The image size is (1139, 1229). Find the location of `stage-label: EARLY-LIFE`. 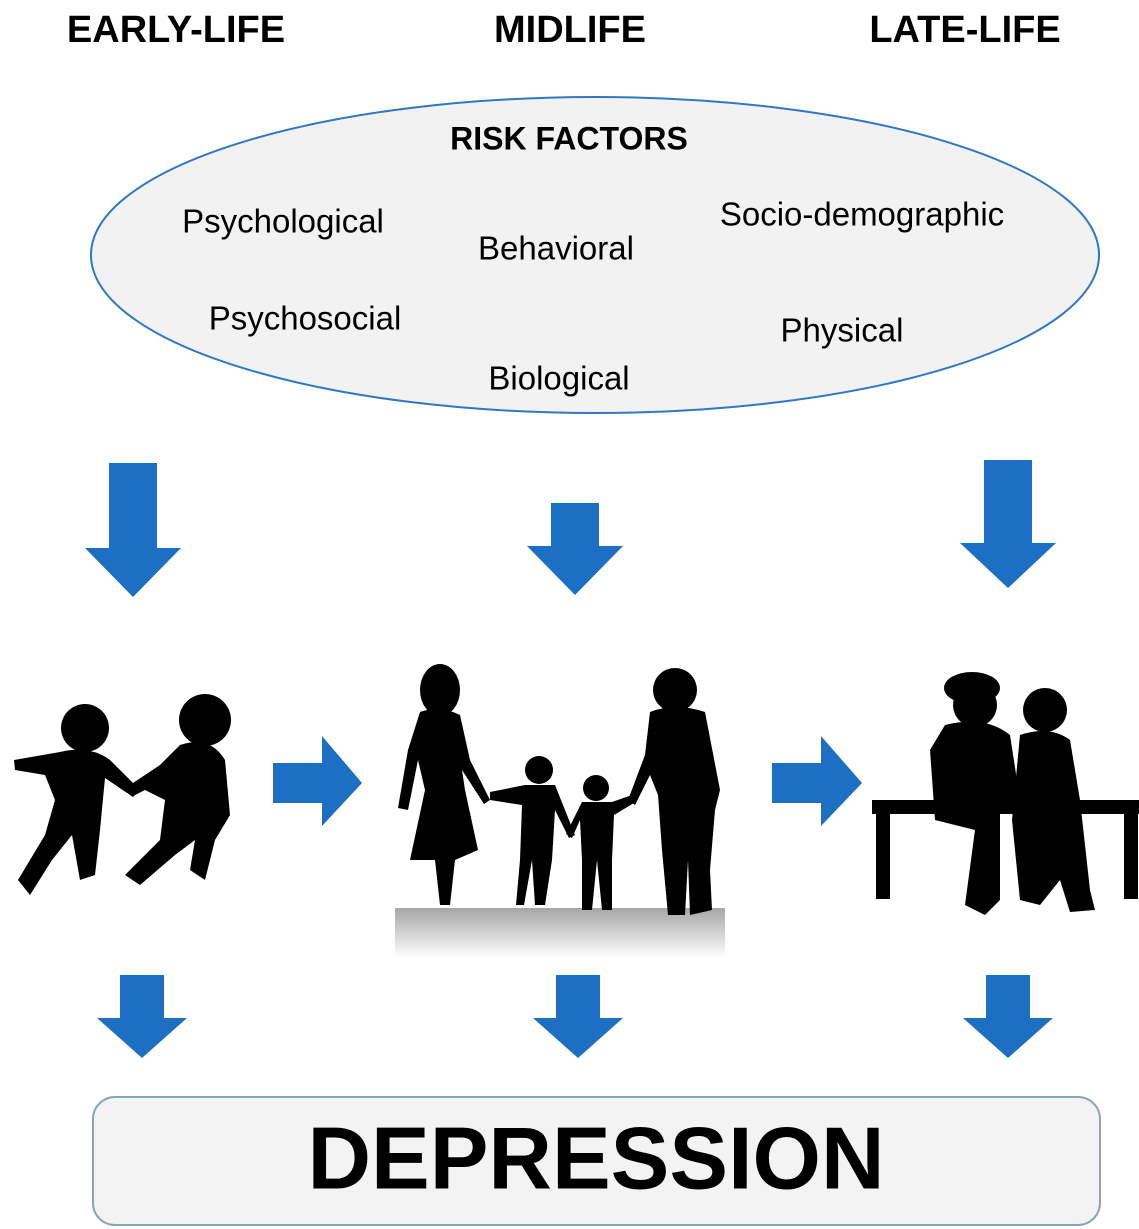

stage-label: EARLY-LIFE is located at coordinates (176, 30).